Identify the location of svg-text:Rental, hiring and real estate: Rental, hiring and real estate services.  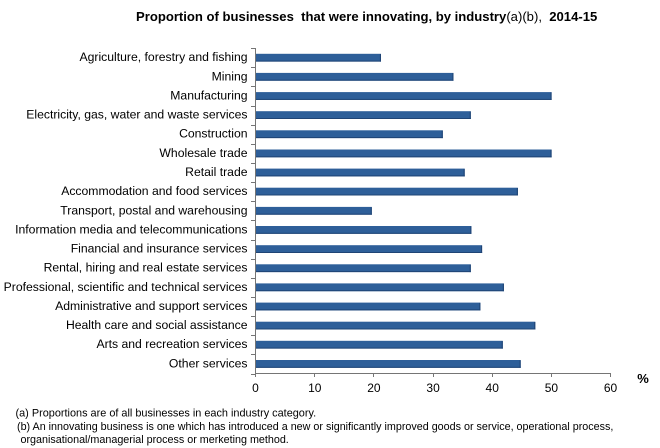
(146, 268).